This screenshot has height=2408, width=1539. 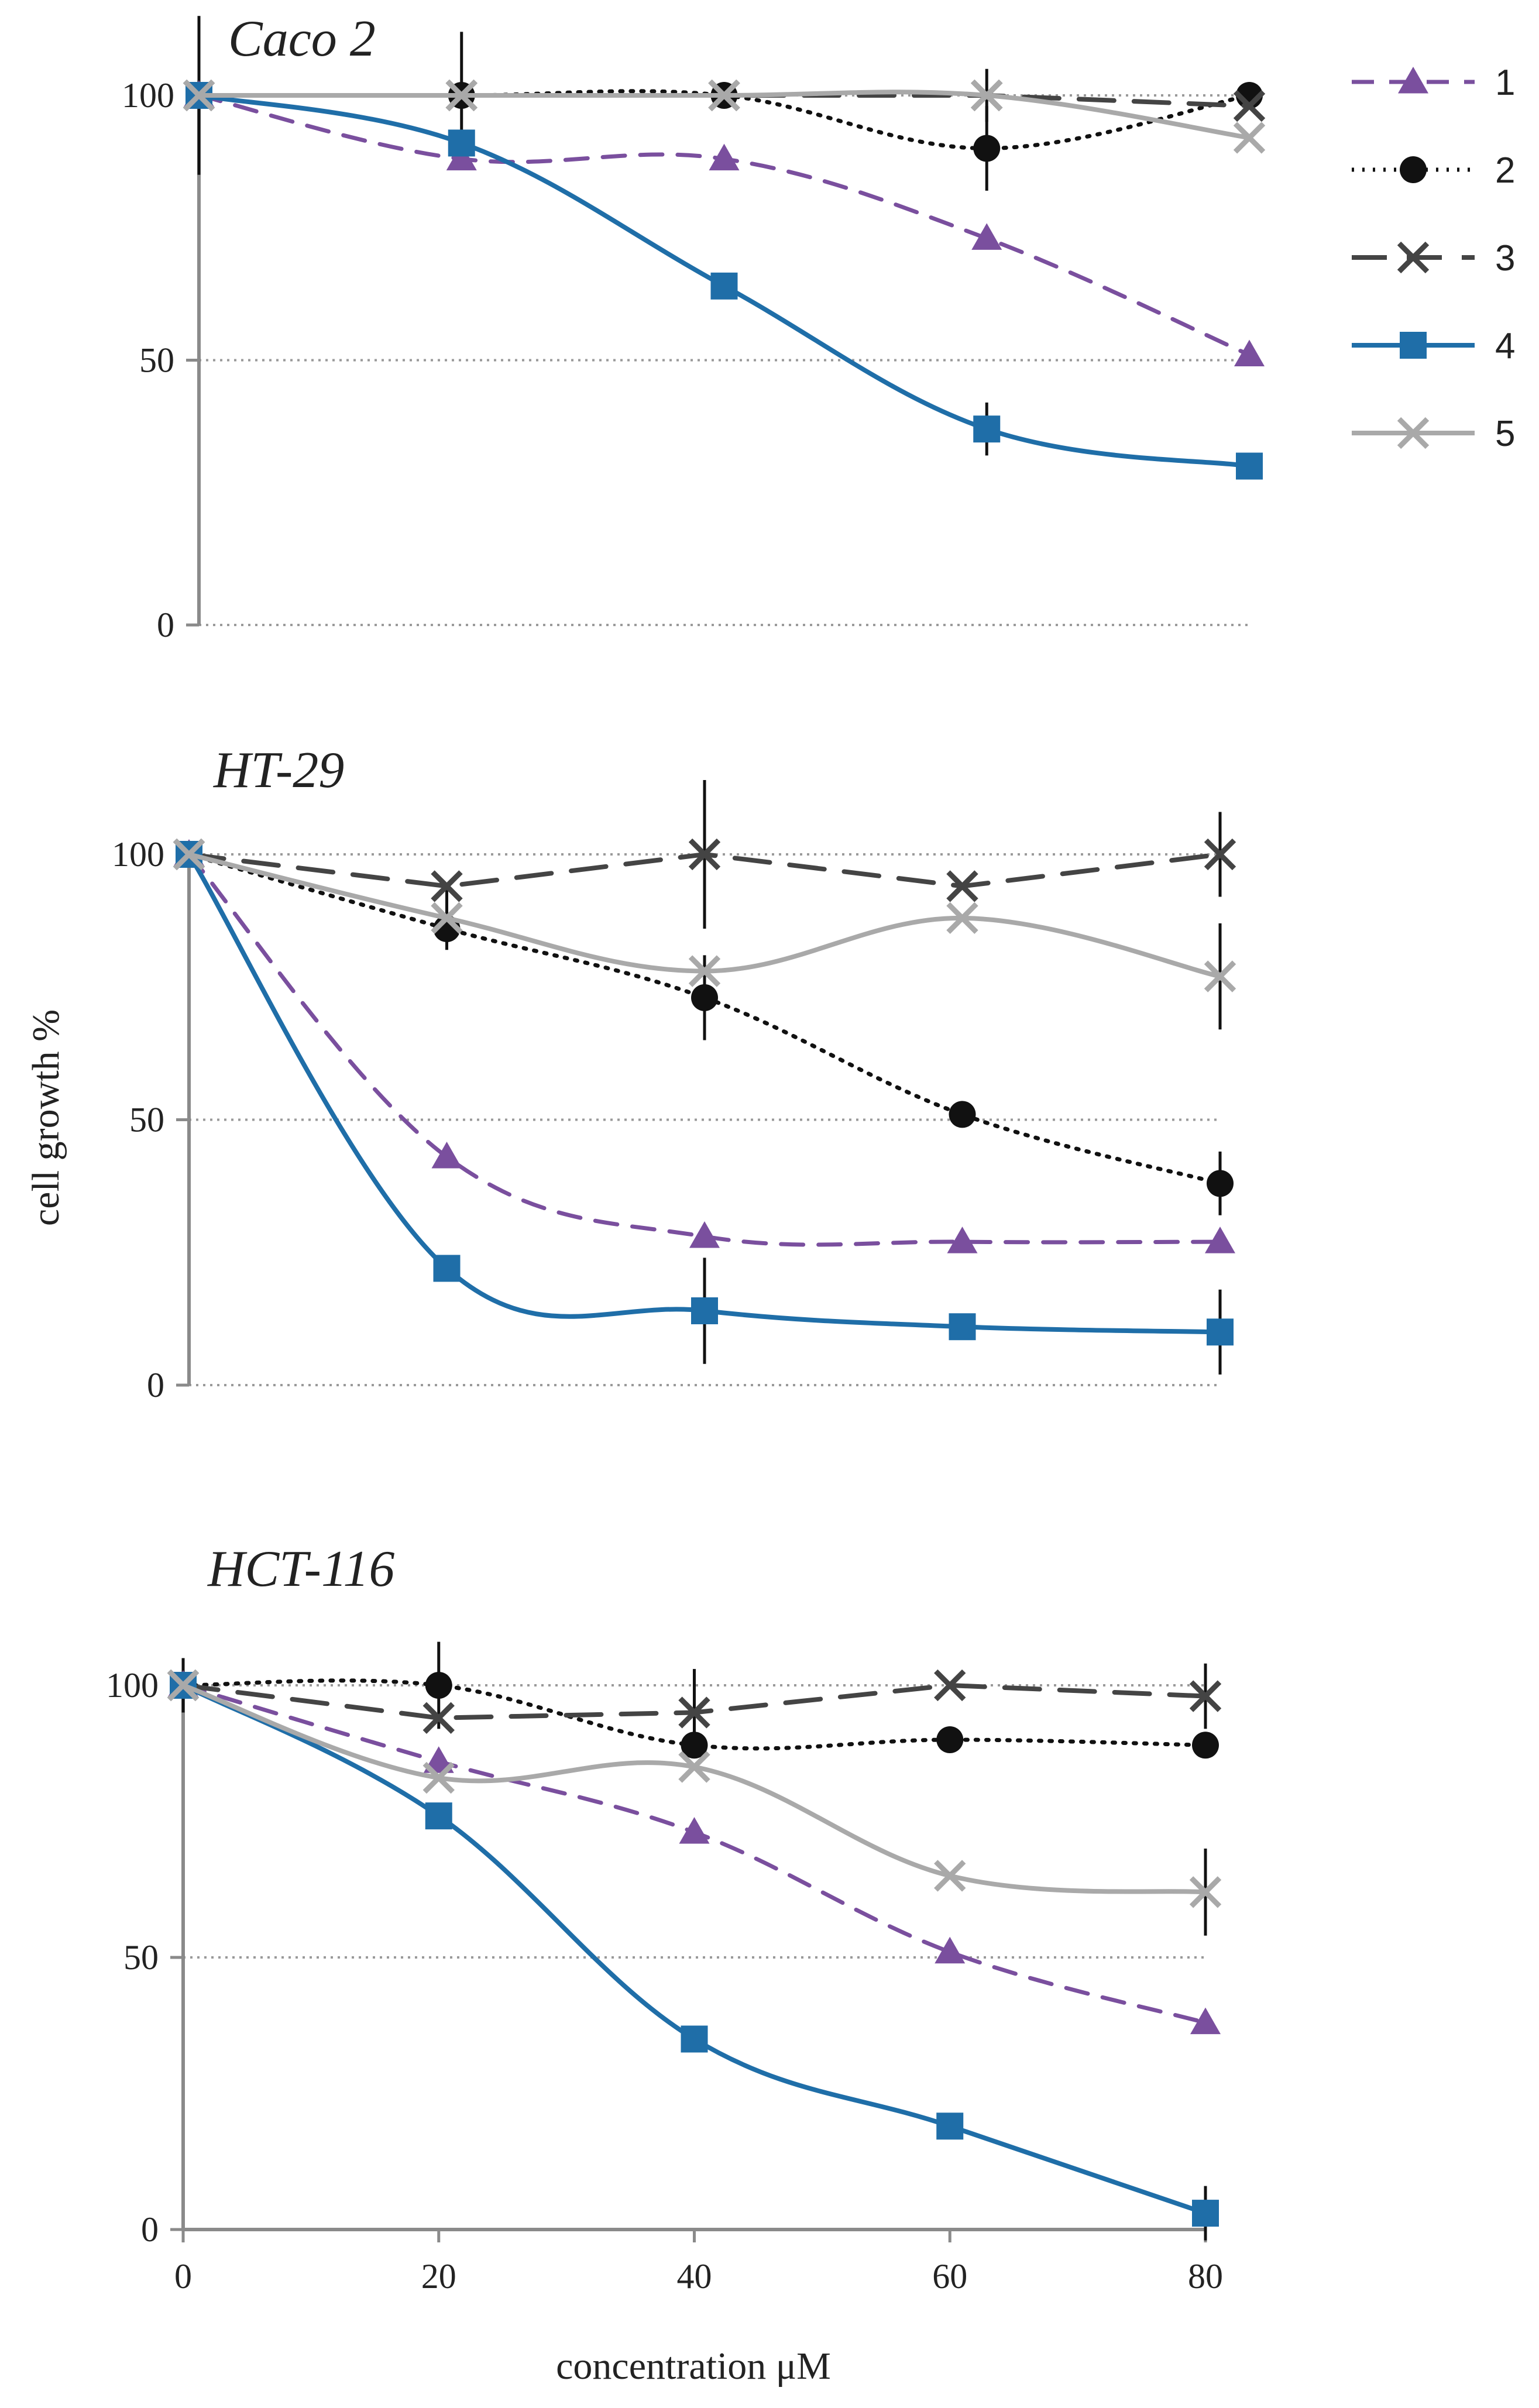 I want to click on chart-title-caco2: Caco 2, so click(x=302, y=39).